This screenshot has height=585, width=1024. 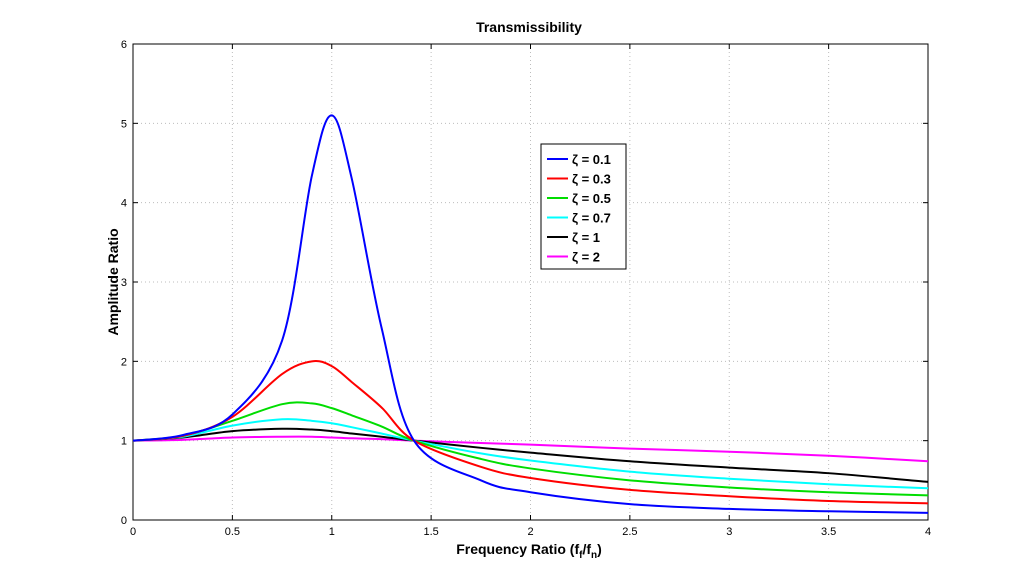 What do you see at coordinates (729, 532) in the screenshot?
I see `x-tick-label: 3` at bounding box center [729, 532].